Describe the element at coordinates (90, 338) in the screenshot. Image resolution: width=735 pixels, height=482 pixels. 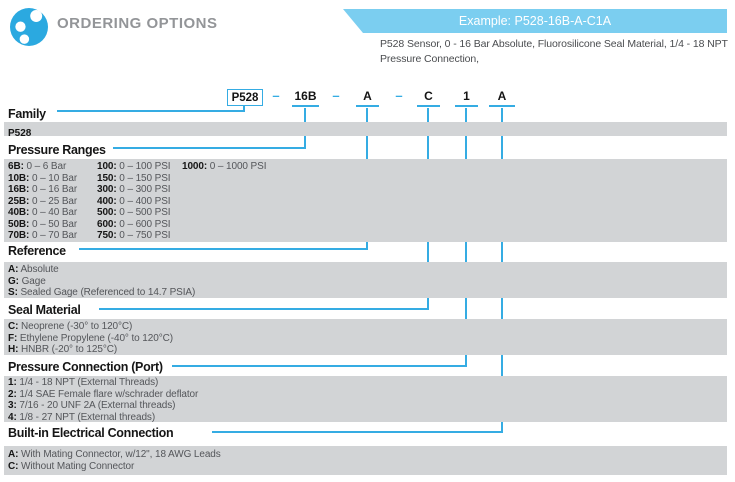
I see `option-item: F: Ethylene Propylene (-40° to 120°C)` at that location.